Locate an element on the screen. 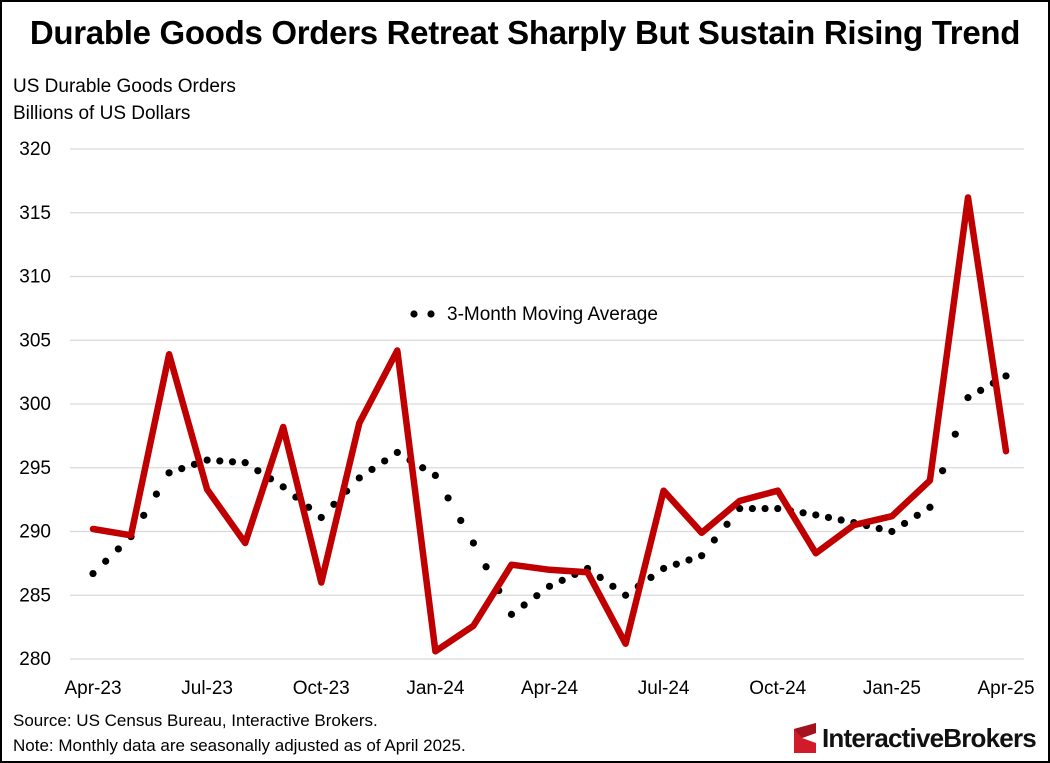  y-tick-label: 290 is located at coordinates (35, 532).